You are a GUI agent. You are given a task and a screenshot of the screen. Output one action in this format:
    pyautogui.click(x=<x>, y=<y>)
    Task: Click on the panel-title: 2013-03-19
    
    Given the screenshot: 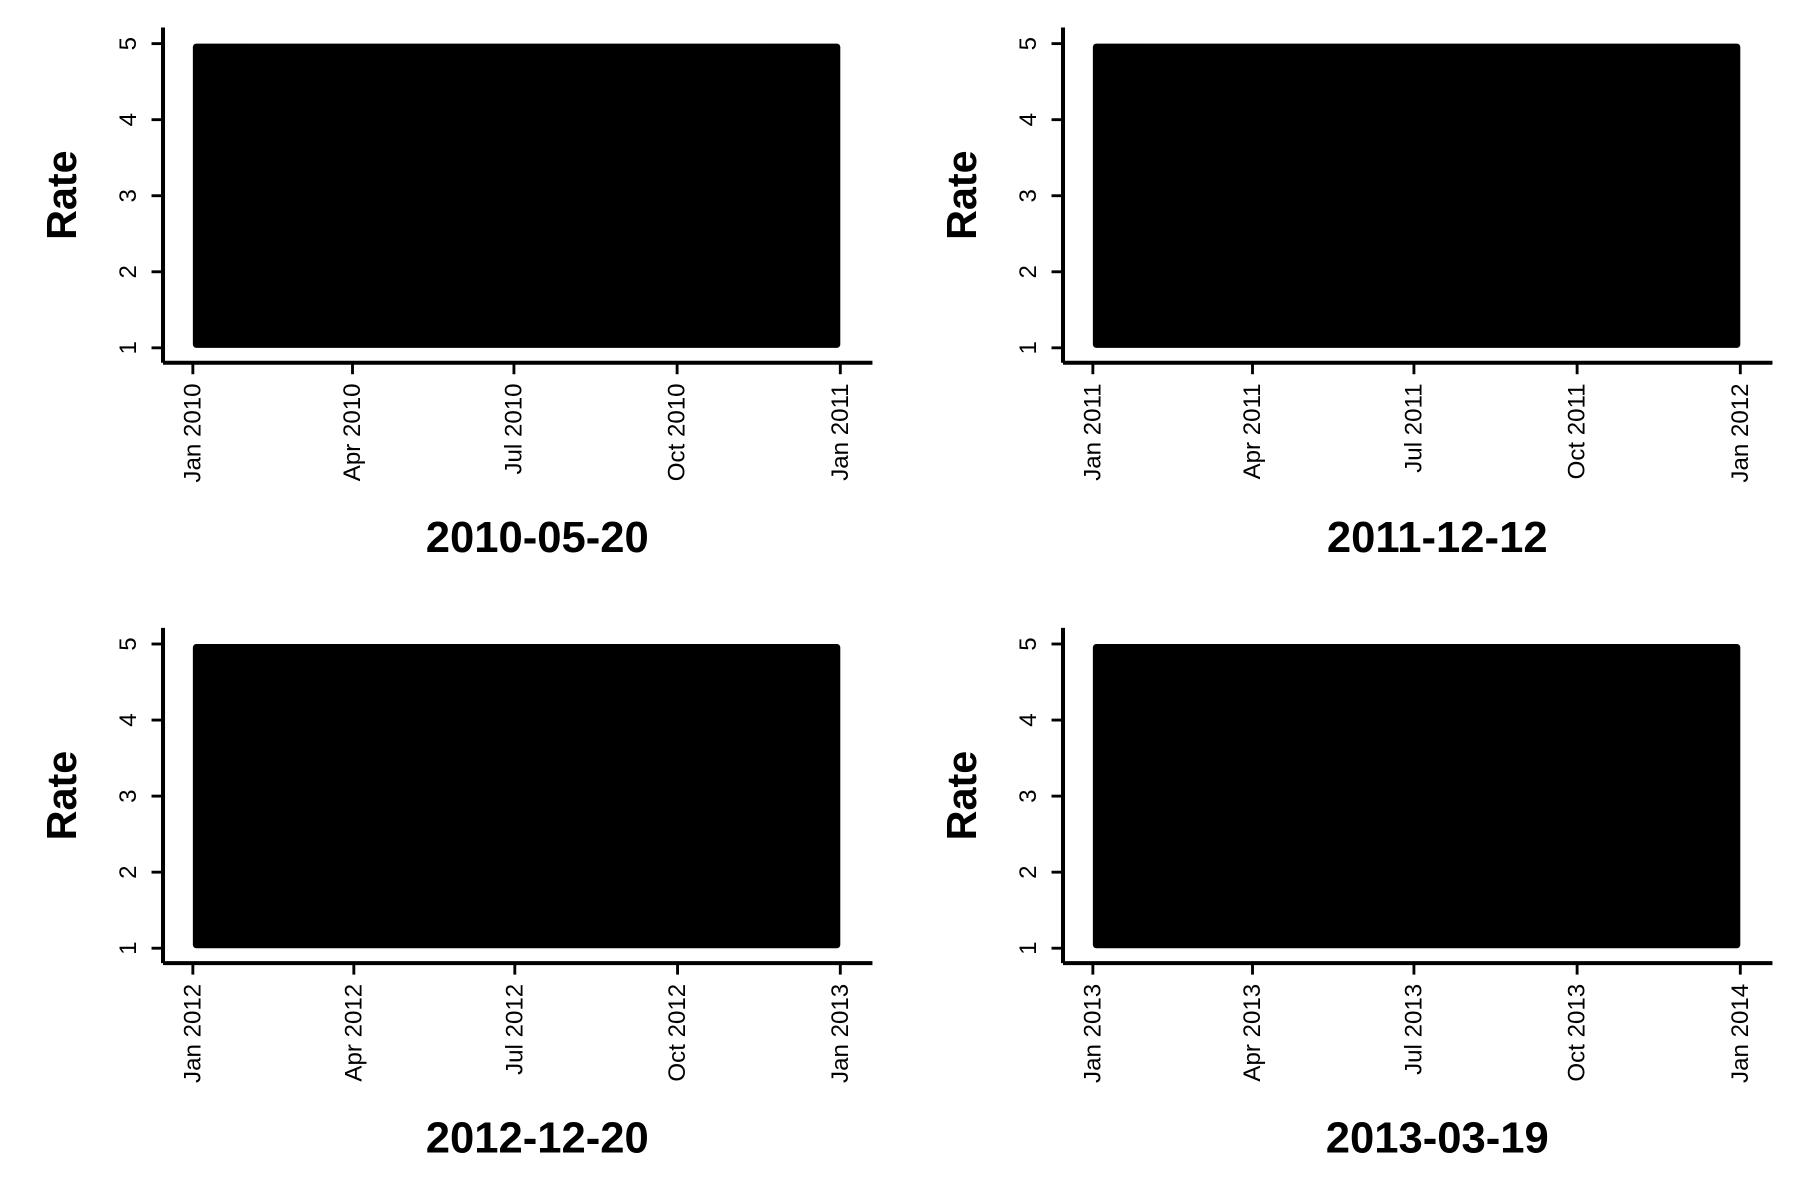 What is the action you would take?
    pyautogui.click(x=1437, y=1139)
    